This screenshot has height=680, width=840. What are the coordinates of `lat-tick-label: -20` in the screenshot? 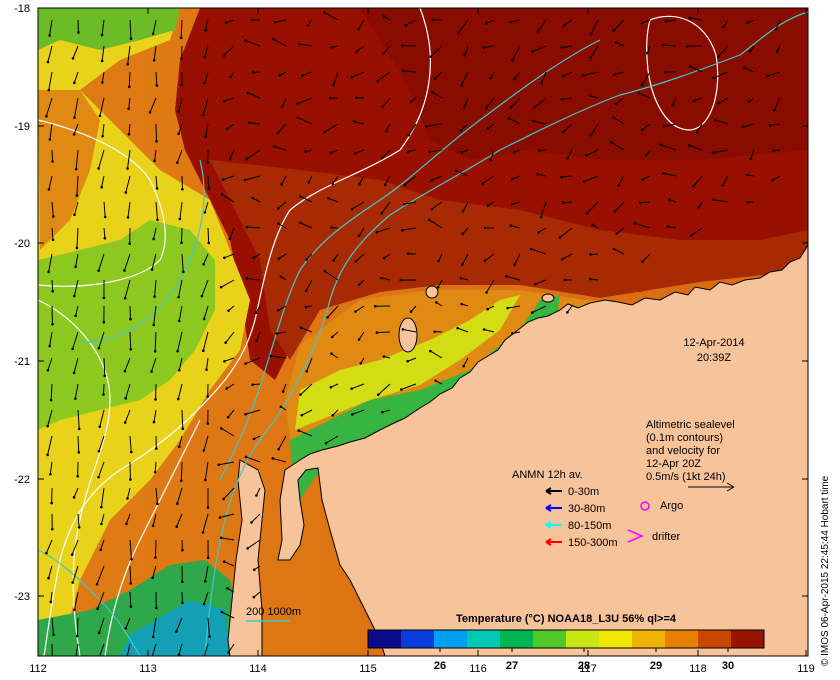 It's located at (22, 244).